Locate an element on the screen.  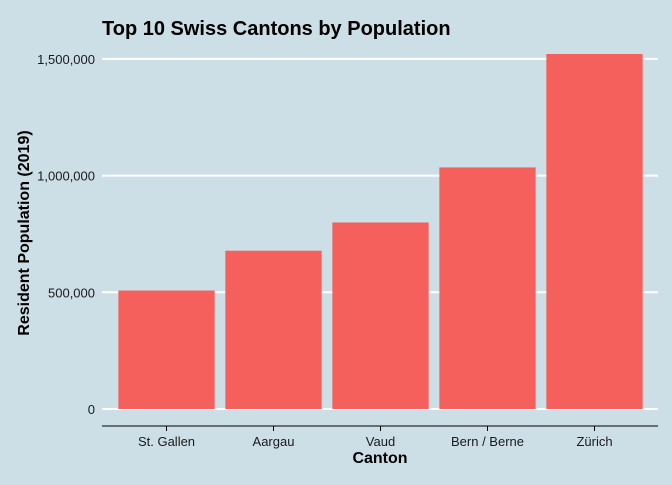
y-axis-ticks: 0 500,000 1,000,000 1,500,000 is located at coordinates (66, 234).